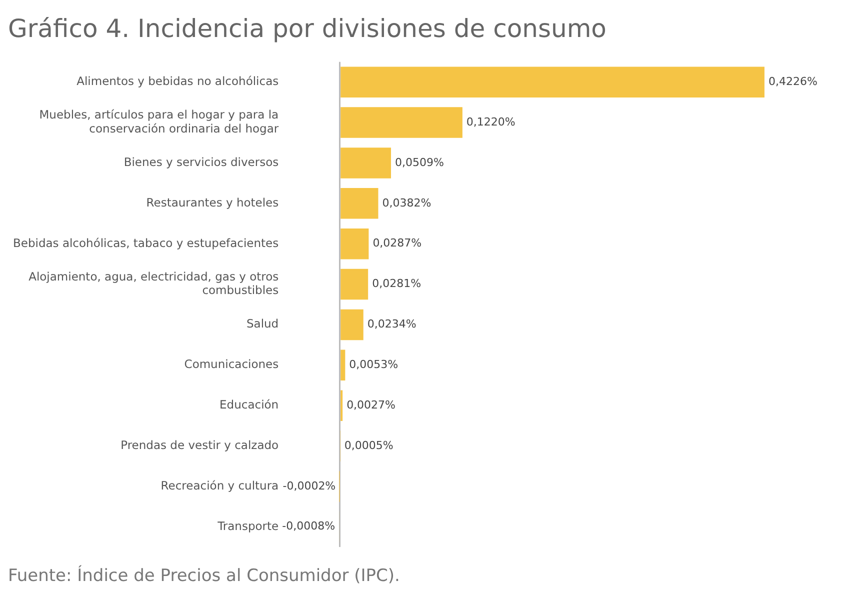  I want to click on data-label: 0,0287%, so click(397, 243).